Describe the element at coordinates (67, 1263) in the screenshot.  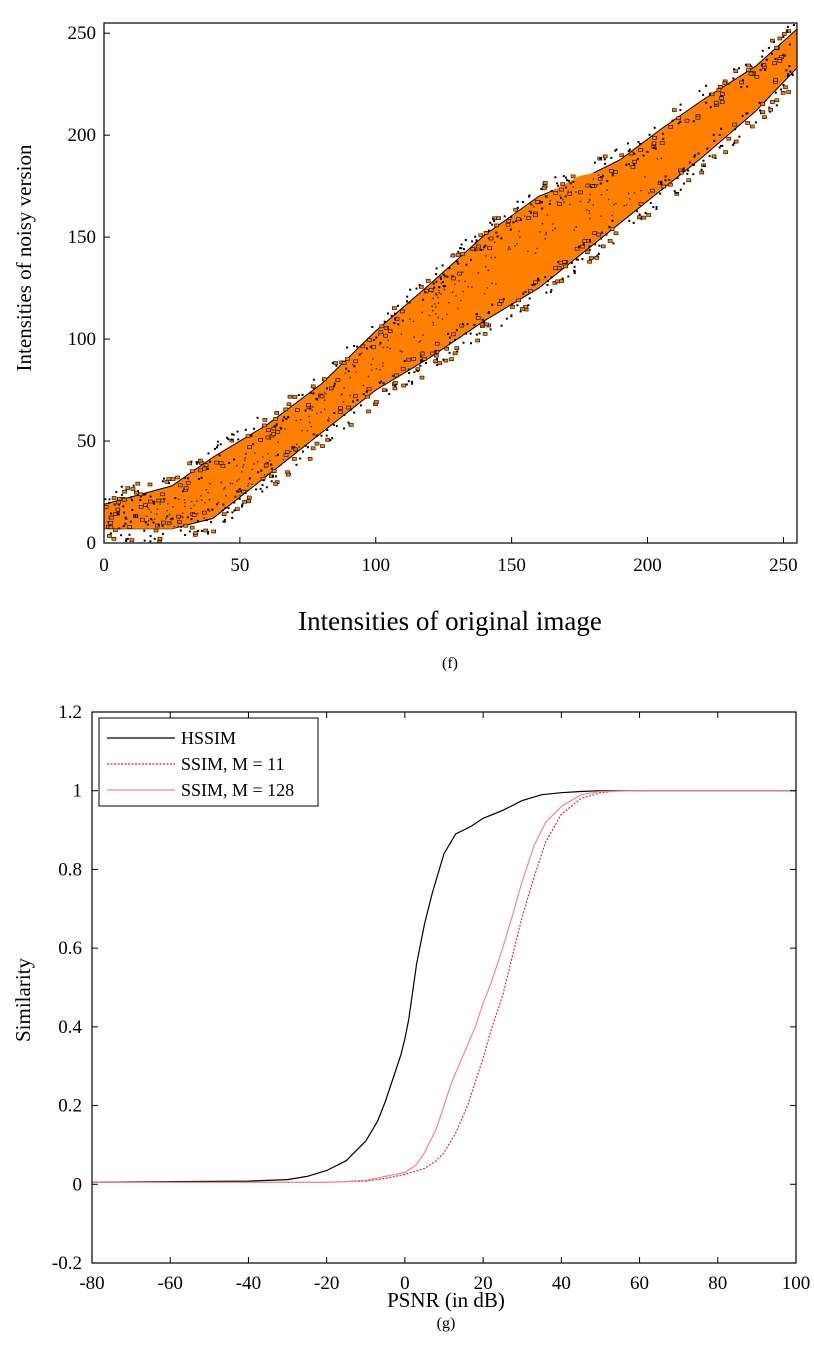
I see `y-tick-label-g: -0.2` at that location.